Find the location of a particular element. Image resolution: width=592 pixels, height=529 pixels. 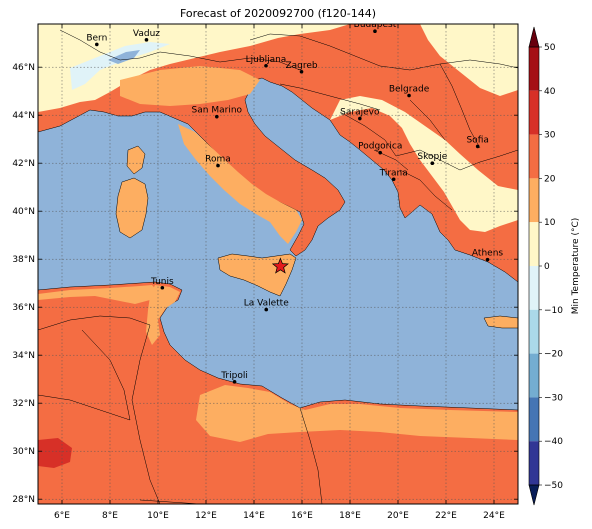

balkan-cool-zone is located at coordinates (424, 164).